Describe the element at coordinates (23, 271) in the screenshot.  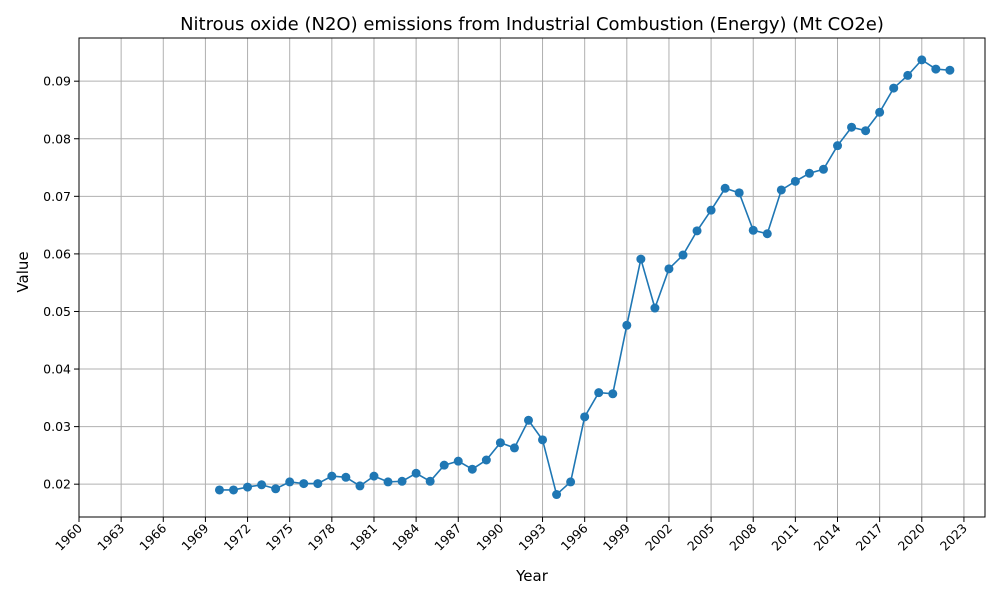
I see `y-axis-label: Value` at that location.